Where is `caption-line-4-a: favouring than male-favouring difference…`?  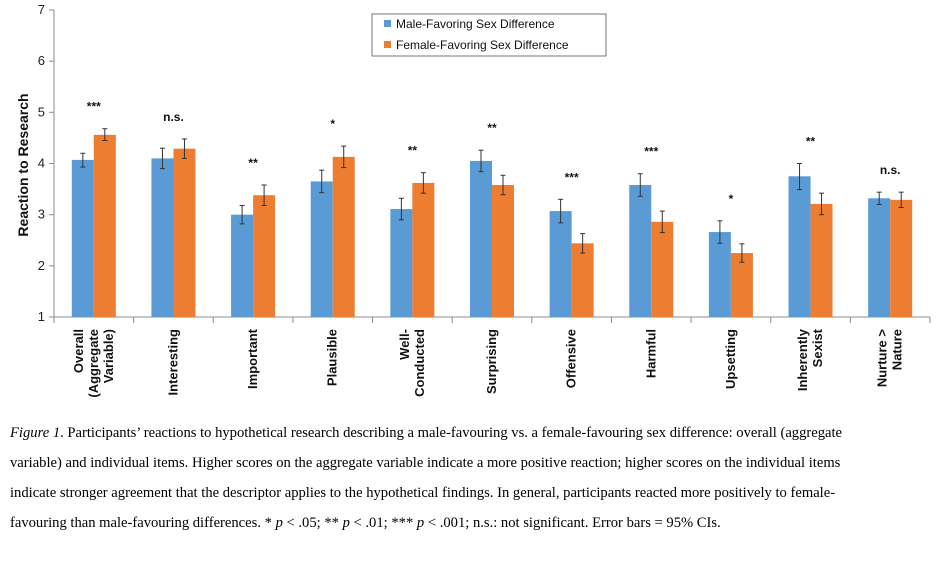
caption-line-4-a: favouring than male-favouring difference… is located at coordinates (143, 523).